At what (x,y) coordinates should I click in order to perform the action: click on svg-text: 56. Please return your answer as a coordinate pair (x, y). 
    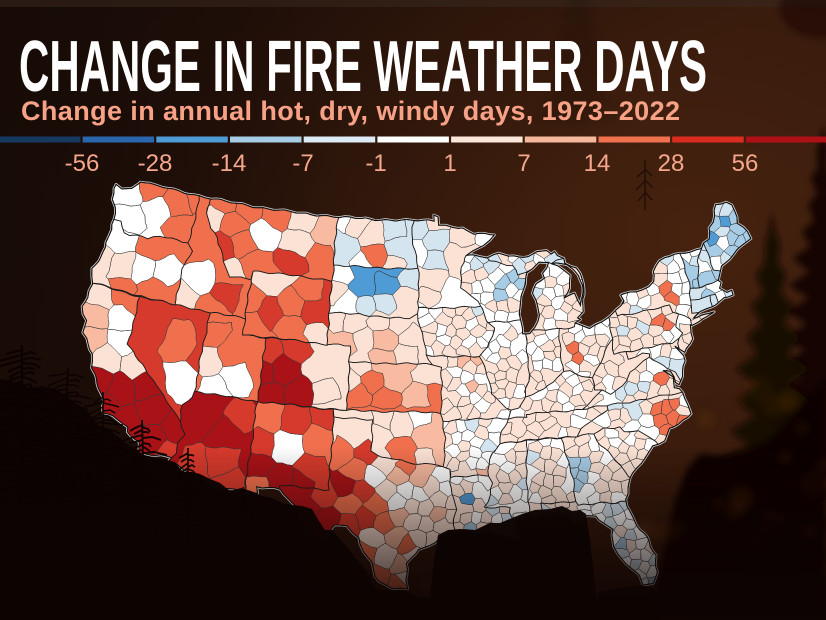
    Looking at the image, I should click on (745, 163).